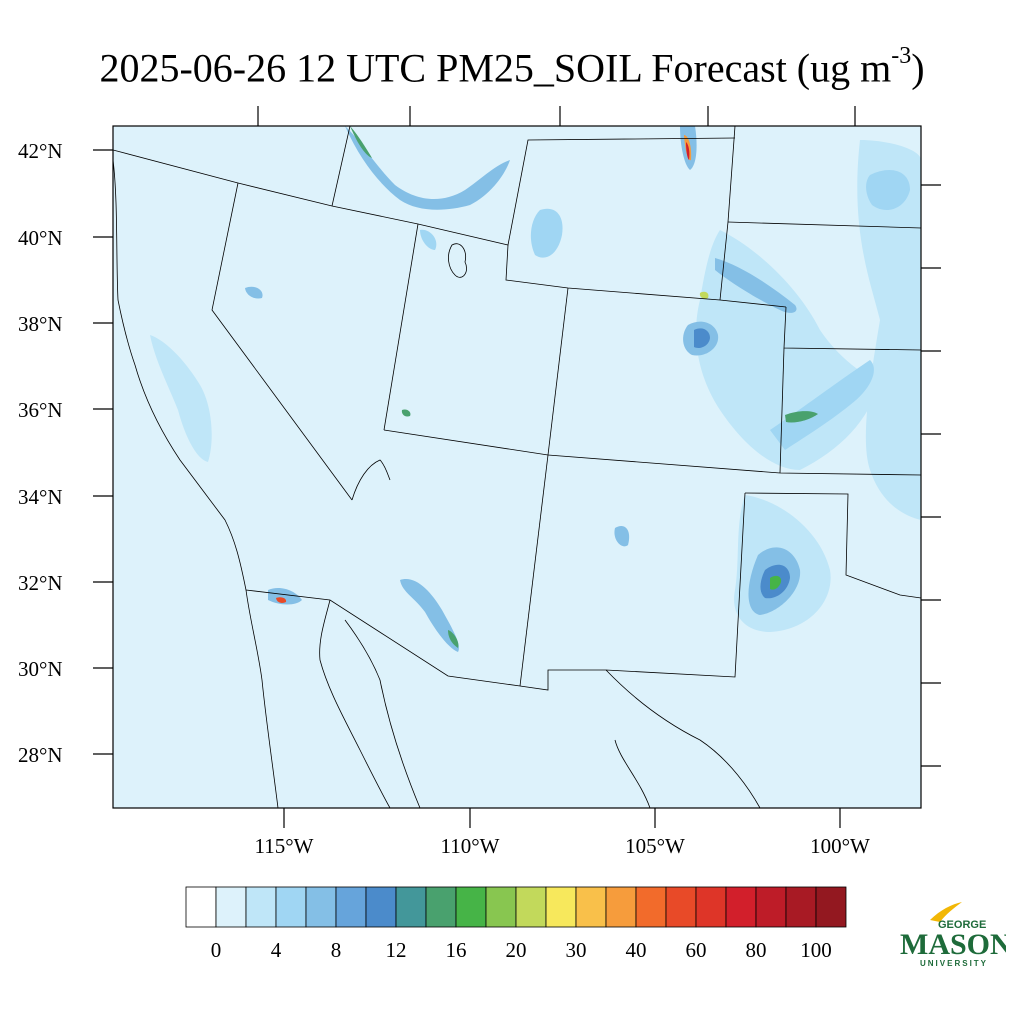 The height and width of the screenshot is (1024, 1024). I want to click on contour-nebraska-band, so click(756, 285).